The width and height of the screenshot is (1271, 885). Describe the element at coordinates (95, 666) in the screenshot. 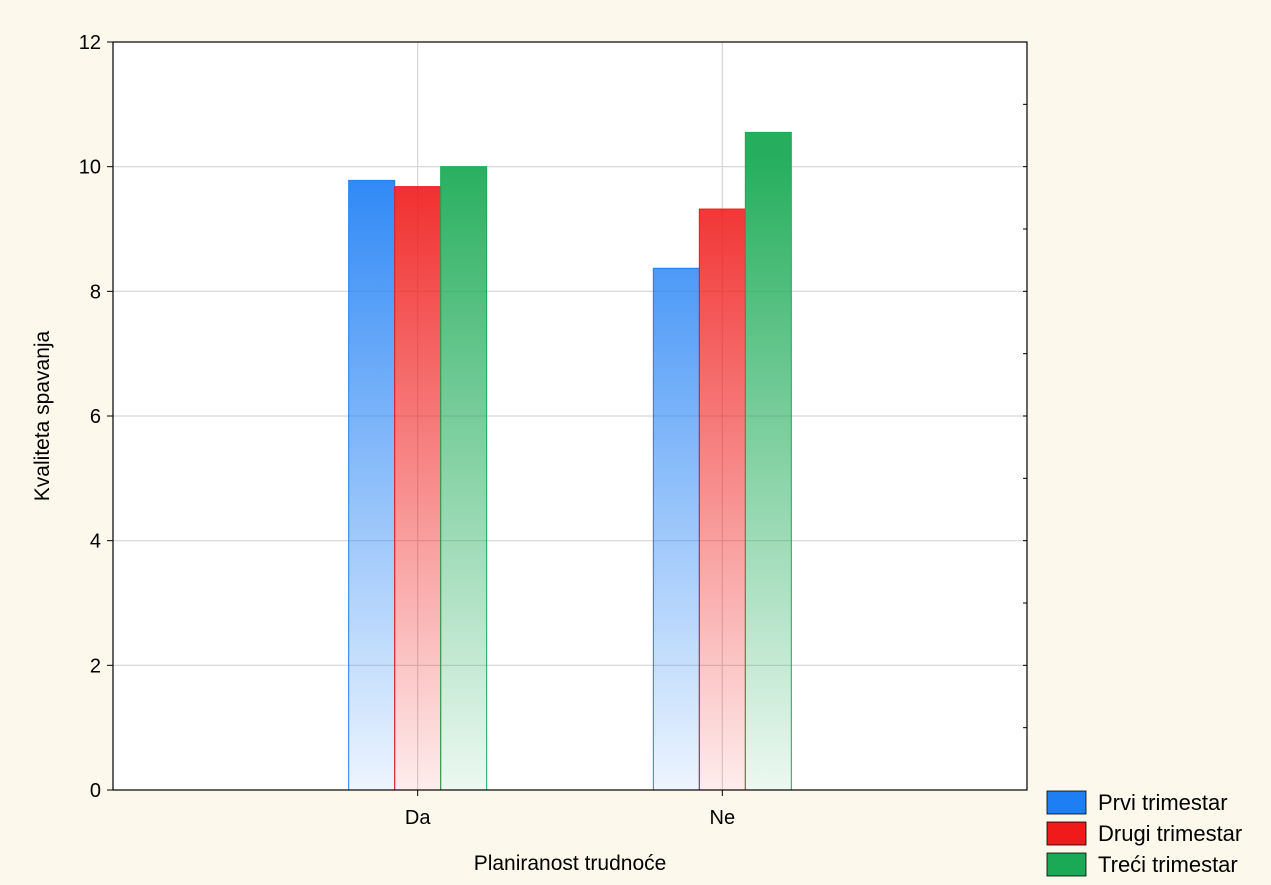

I see `y-tick-label: 2` at that location.